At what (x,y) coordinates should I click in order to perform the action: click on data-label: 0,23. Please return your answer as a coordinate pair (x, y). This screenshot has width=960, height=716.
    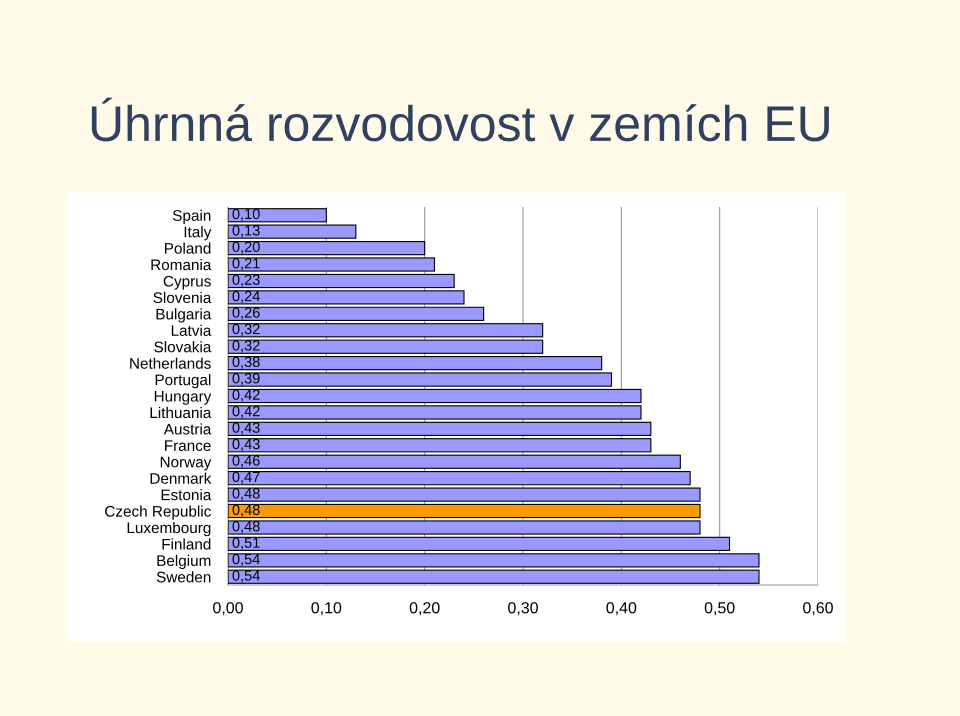
    Looking at the image, I should click on (246, 280).